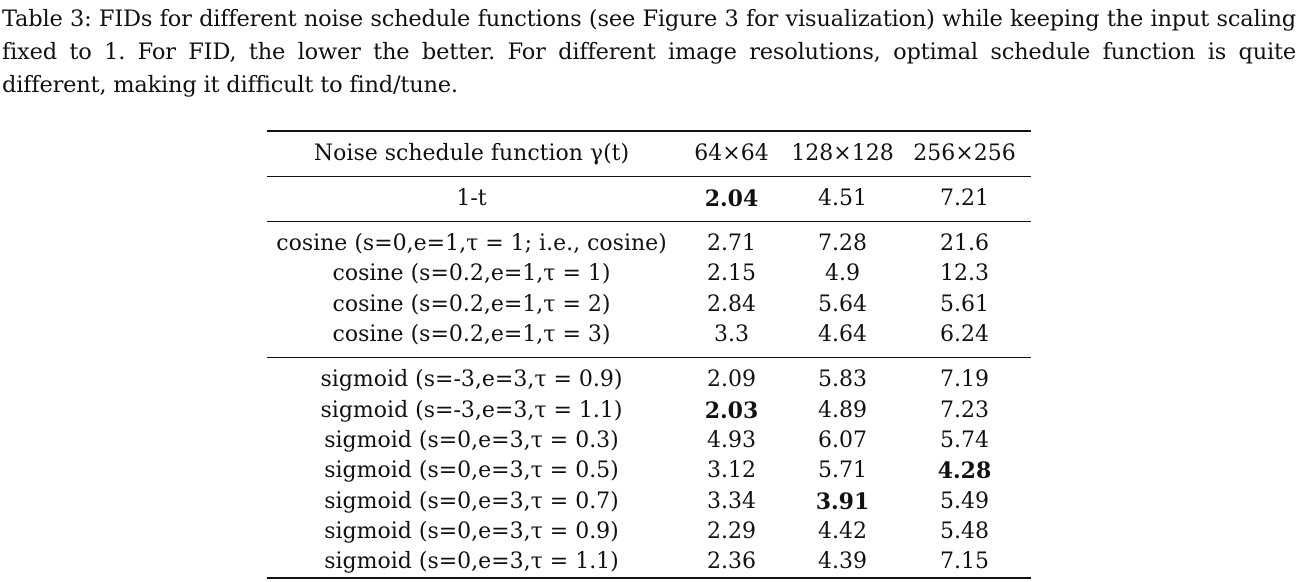 This screenshot has width=1297, height=582. What do you see at coordinates (964, 274) in the screenshot?
I see `fid-256: 12.3` at bounding box center [964, 274].